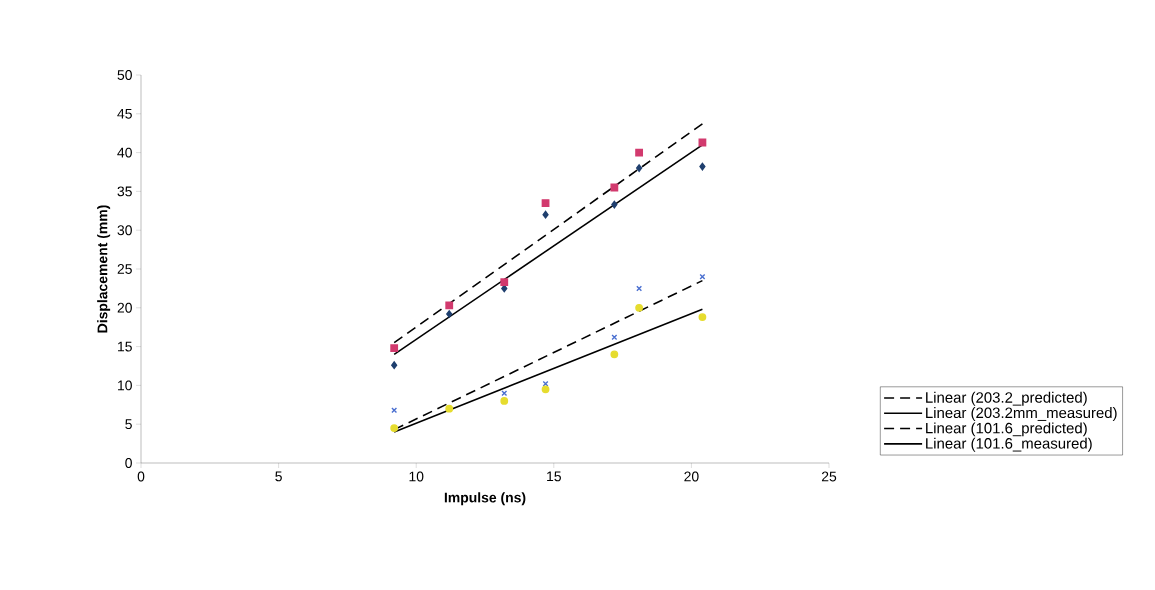 This screenshot has width=1155, height=590. I want to click on legend-label: Linear (203.2_predicted), so click(1006, 398).